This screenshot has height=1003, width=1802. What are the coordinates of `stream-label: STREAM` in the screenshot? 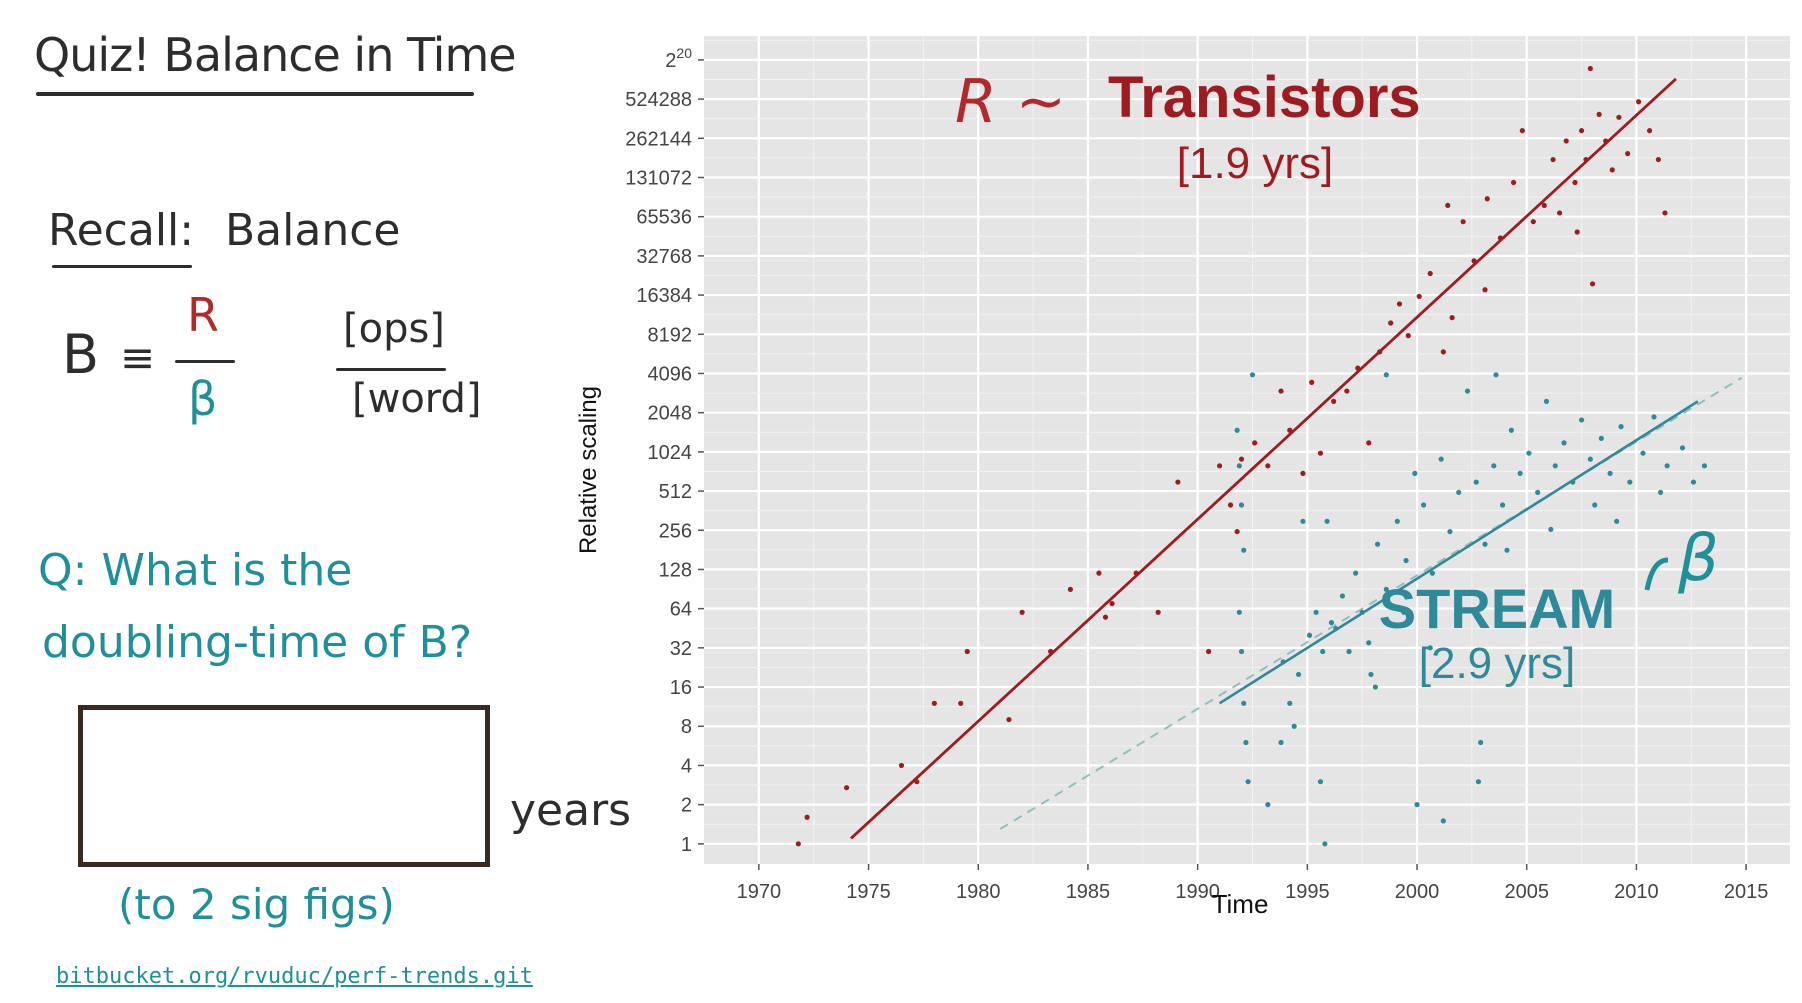 It's located at (1497, 608).